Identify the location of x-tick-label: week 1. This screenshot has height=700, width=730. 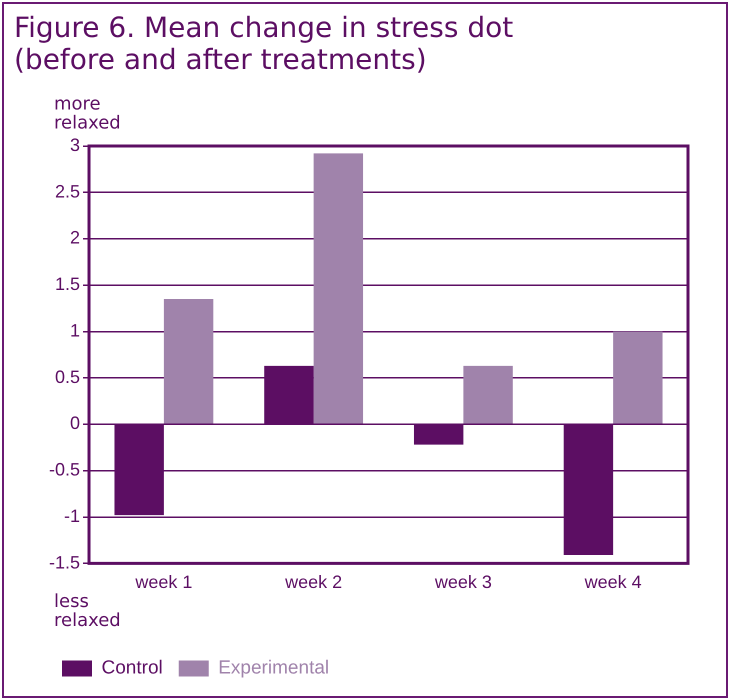
(163, 582).